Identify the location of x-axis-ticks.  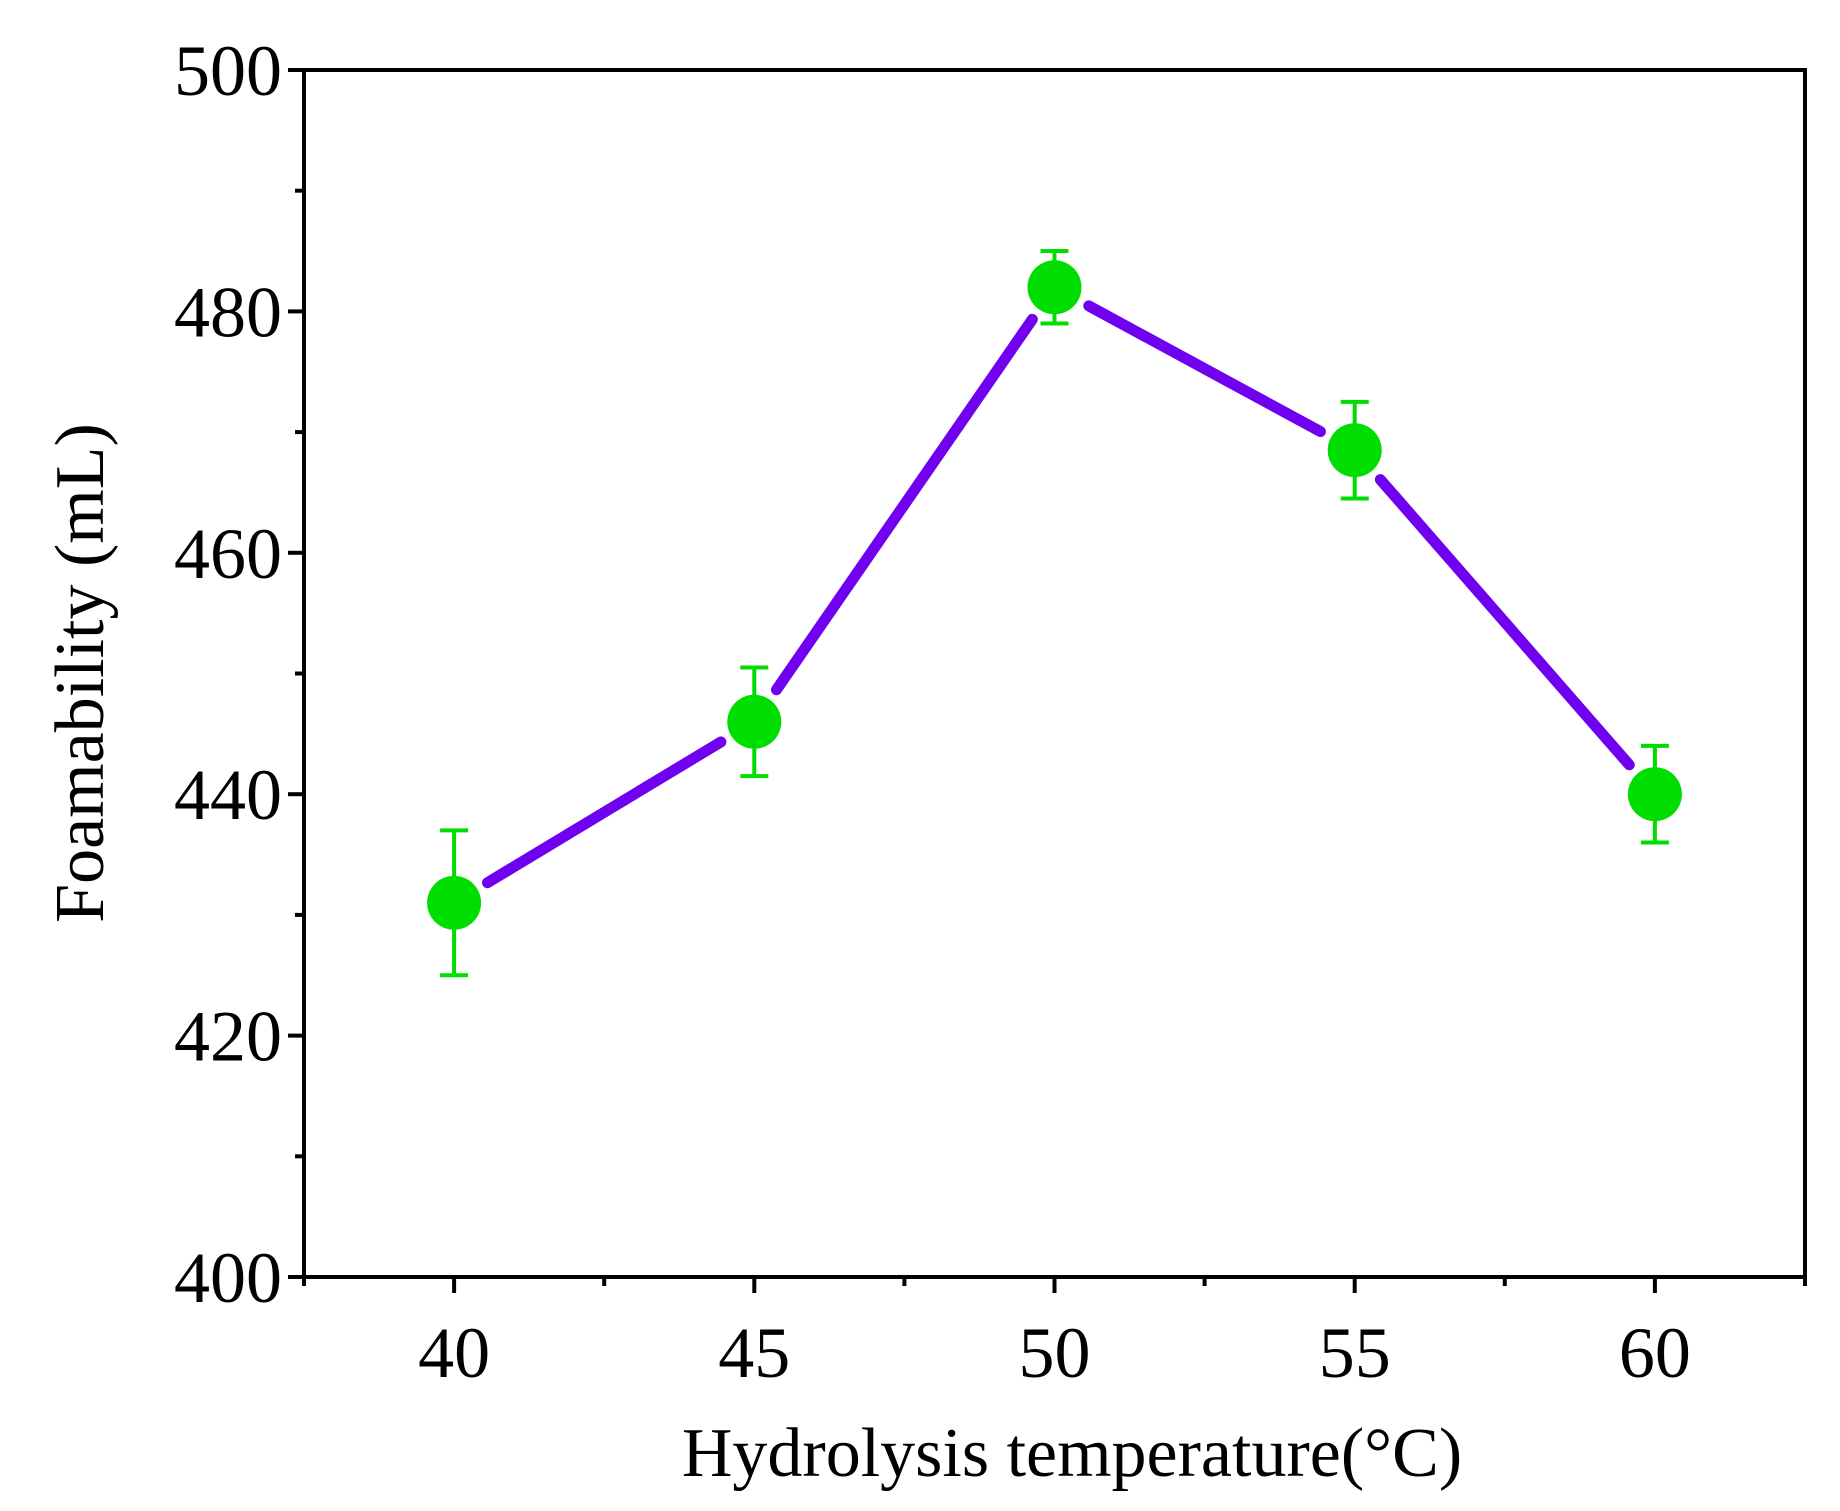
(1054, 1285).